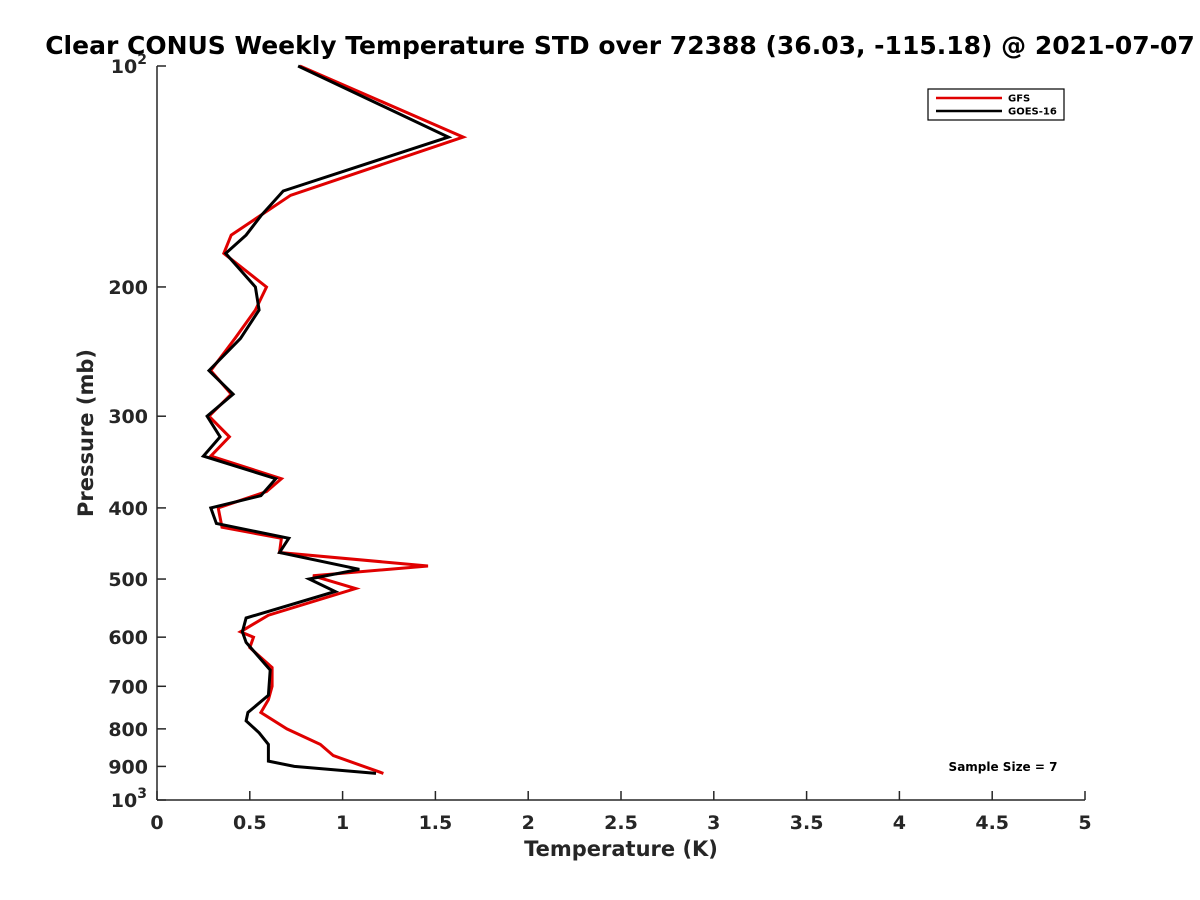 The width and height of the screenshot is (1200, 900). I want to click on x-tick-label: 1.5, so click(436, 823).